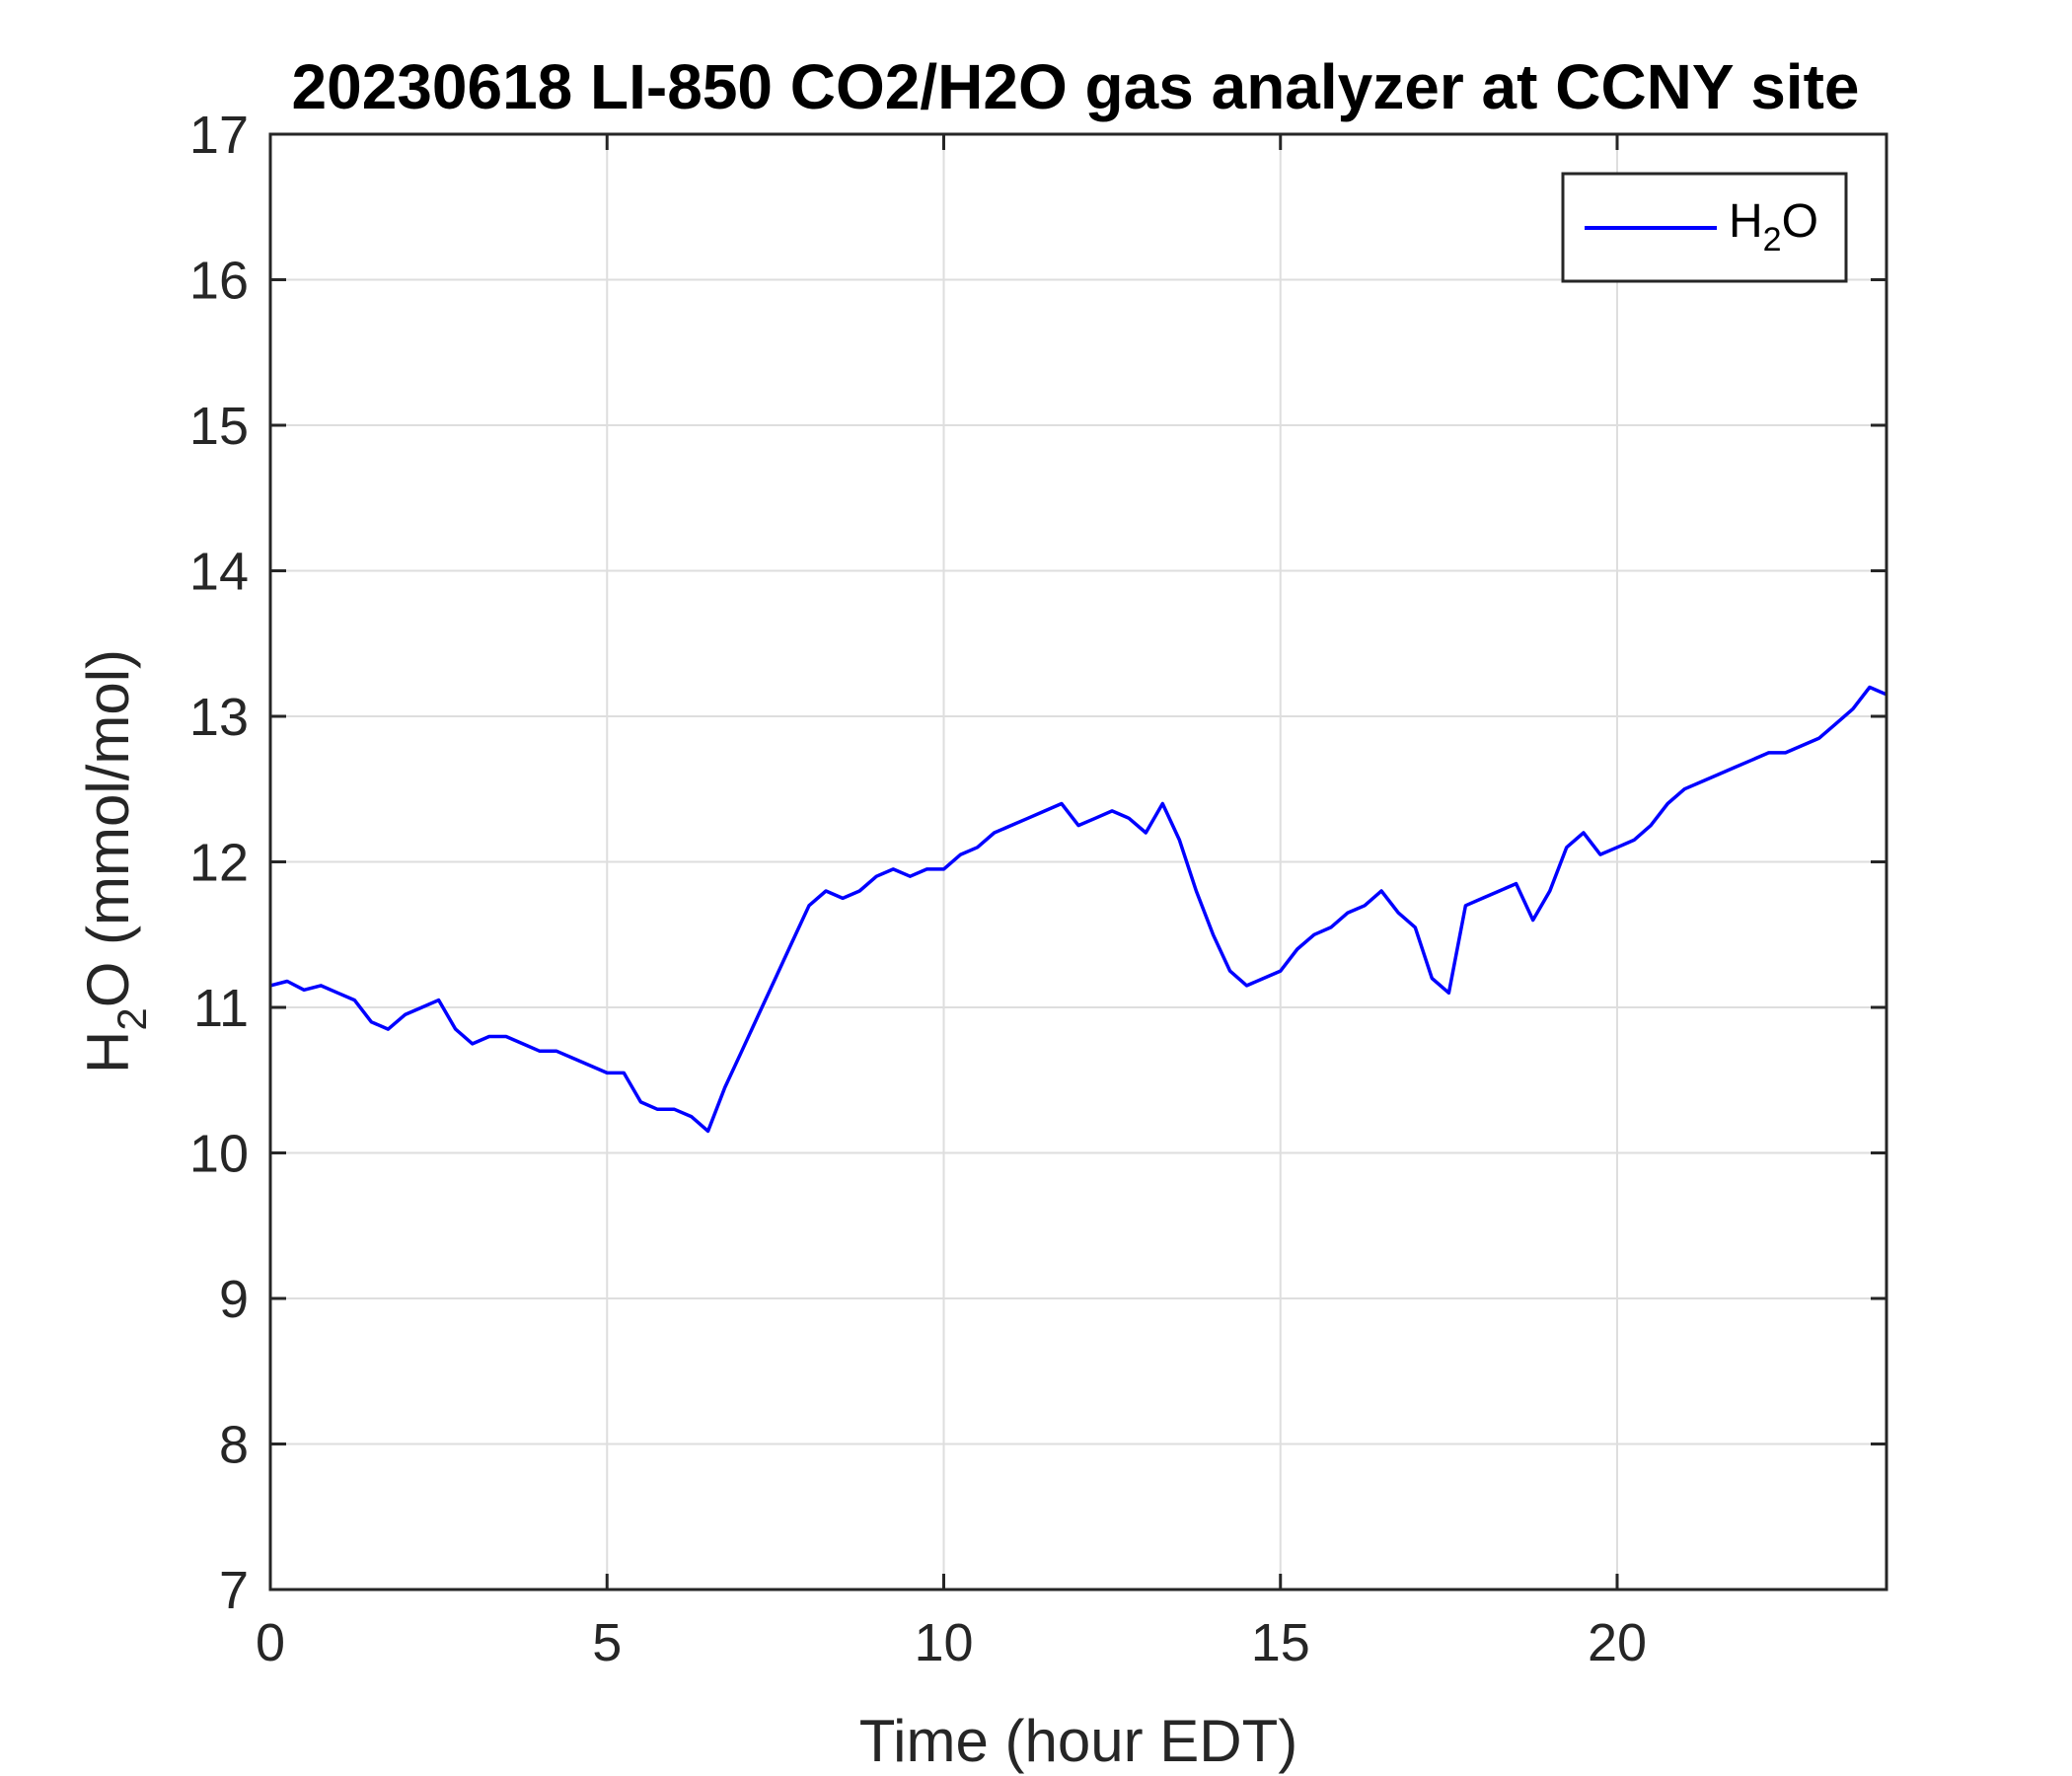  What do you see at coordinates (1705, 228) in the screenshot?
I see `legend: H2O` at bounding box center [1705, 228].